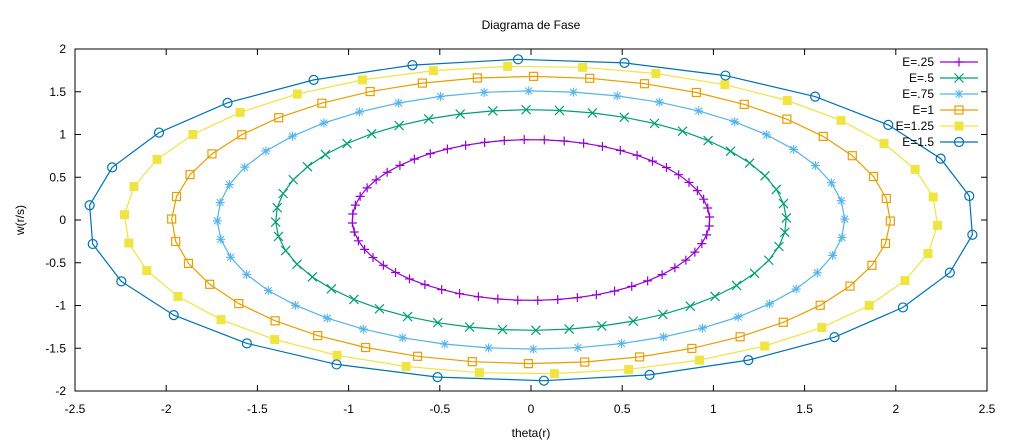 The width and height of the screenshot is (1009, 443). Describe the element at coordinates (804, 409) in the screenshot. I see `x-tick-label: 1.5` at that location.